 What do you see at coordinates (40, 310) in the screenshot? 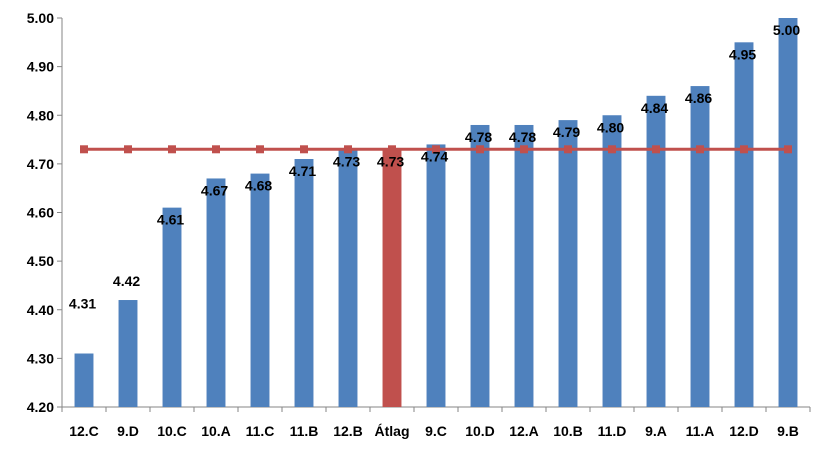
I see `y-tick-label: 4.40` at bounding box center [40, 310].